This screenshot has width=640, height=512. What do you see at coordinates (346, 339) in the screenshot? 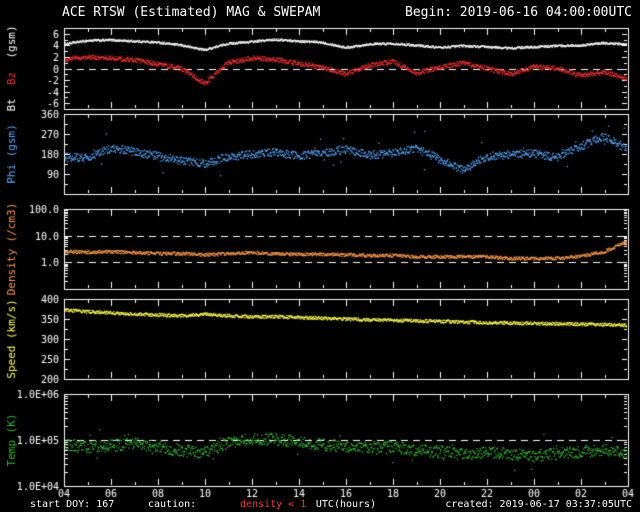
I see `panel-speed` at bounding box center [346, 339].